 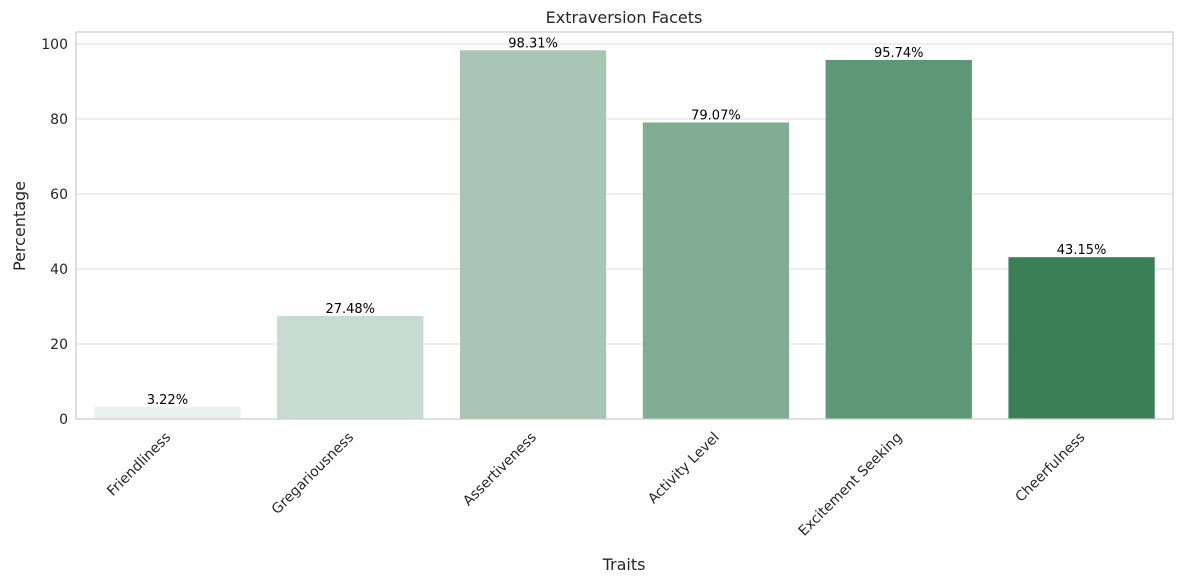 I want to click on x-tick-label: Excitement Seeking, so click(x=851, y=485).